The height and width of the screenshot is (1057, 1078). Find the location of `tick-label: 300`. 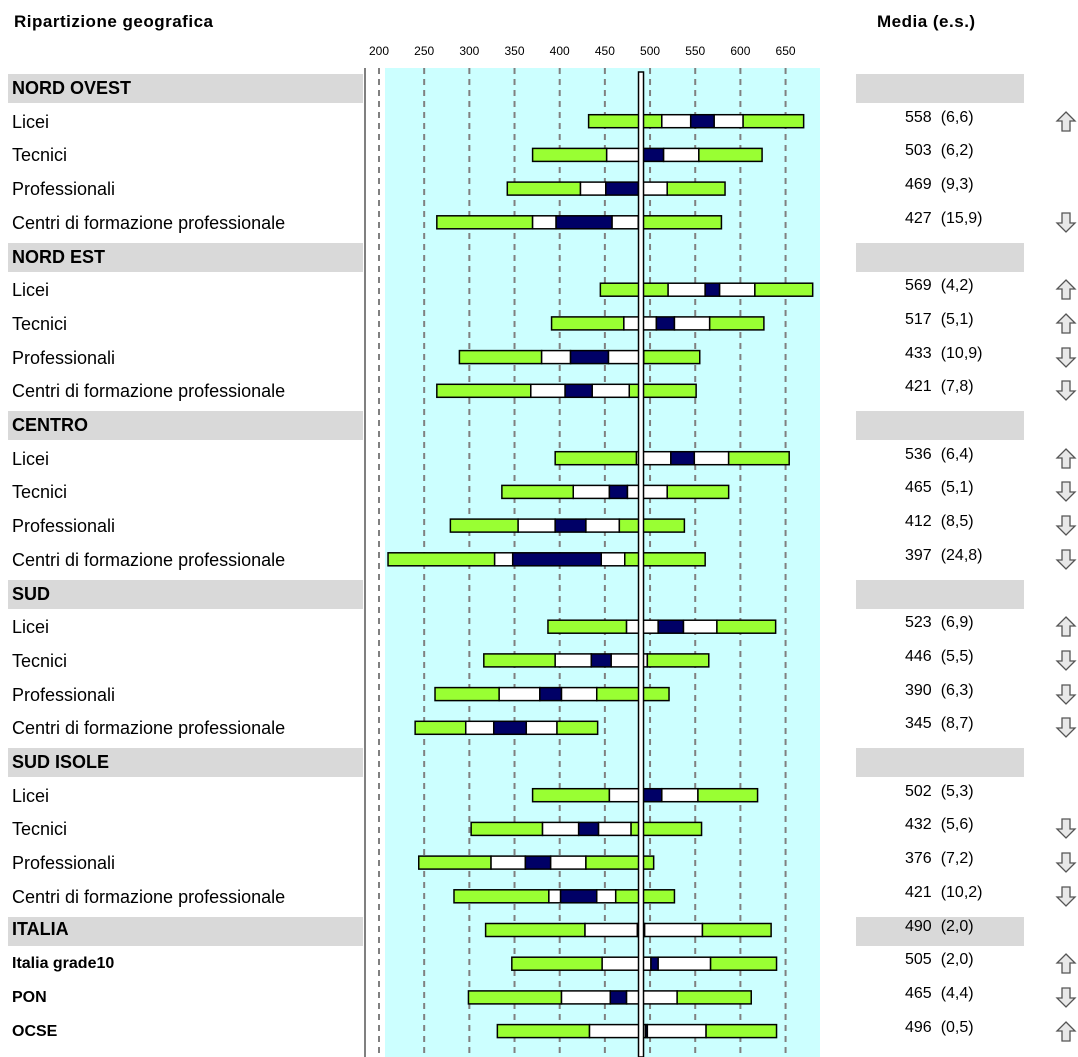

tick-label: 300 is located at coordinates (469, 51).